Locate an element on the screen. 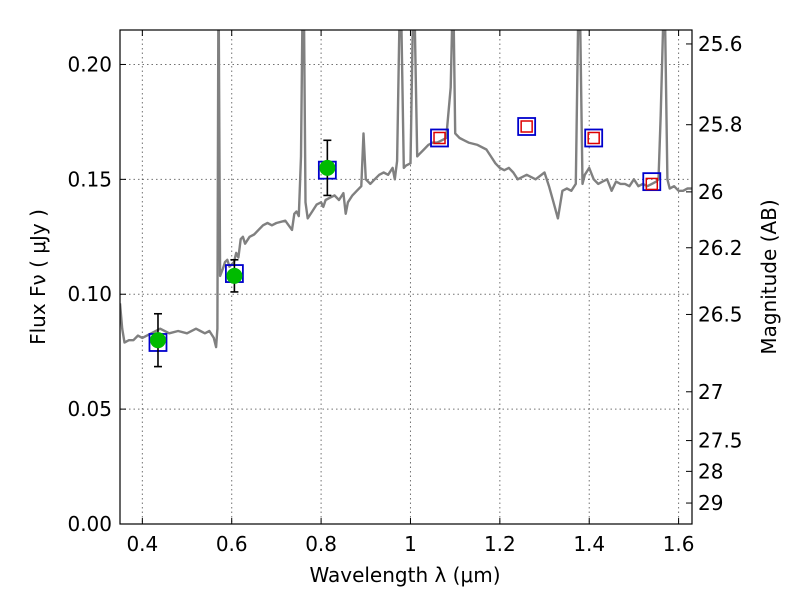 The width and height of the screenshot is (800, 600). mag-tick-label: 26 is located at coordinates (710, 192).